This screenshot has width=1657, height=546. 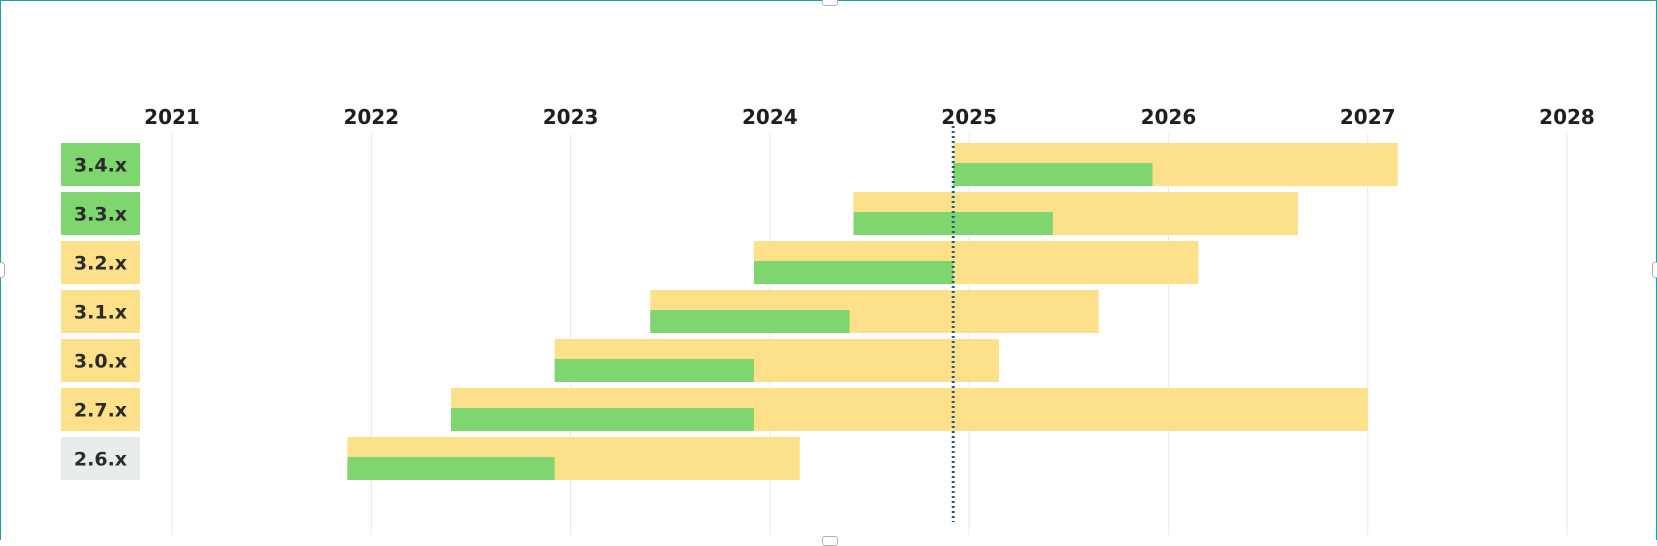 I want to click on x-tick-label: 2023, so click(x=571, y=117).